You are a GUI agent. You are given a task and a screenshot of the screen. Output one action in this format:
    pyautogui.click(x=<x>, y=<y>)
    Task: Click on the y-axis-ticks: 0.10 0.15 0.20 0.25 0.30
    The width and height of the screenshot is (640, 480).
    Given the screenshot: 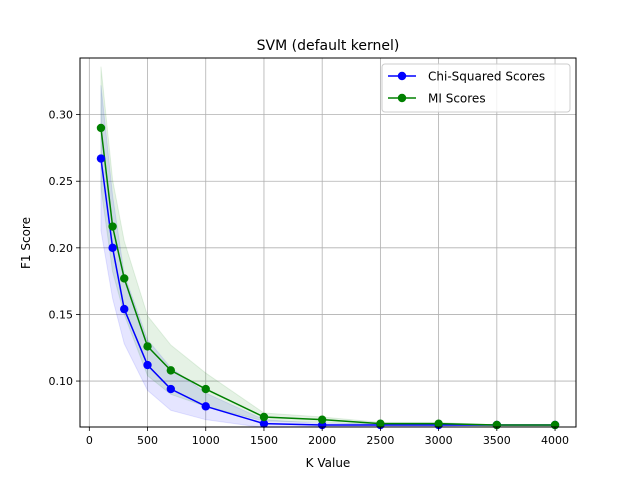 What is the action you would take?
    pyautogui.click(x=64, y=248)
    